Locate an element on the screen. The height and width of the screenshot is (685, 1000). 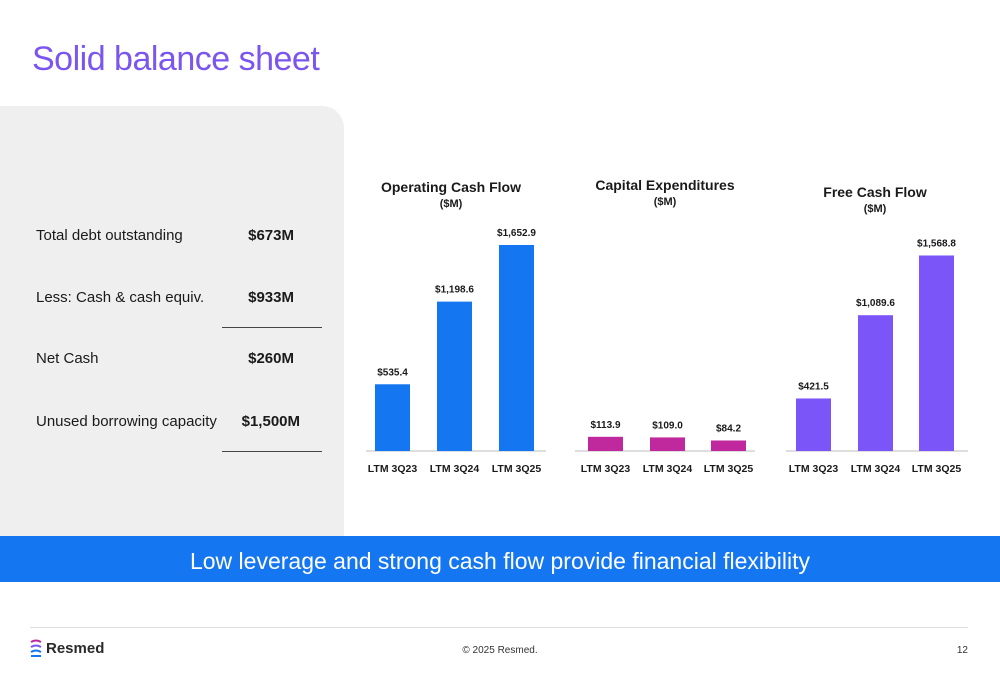
capex-chart-unit: ($M) is located at coordinates (665, 202).